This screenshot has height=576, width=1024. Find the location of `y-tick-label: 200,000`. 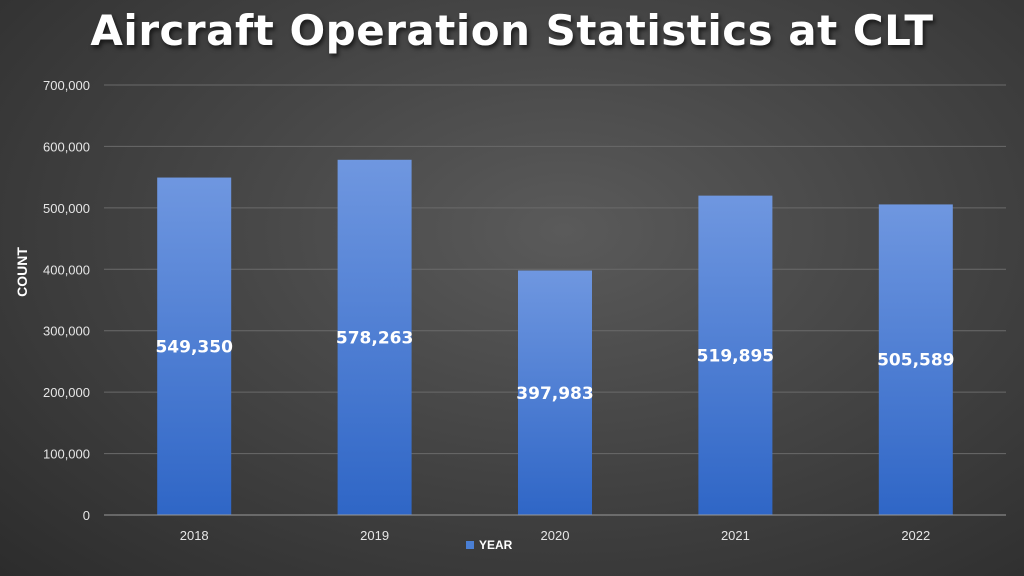

y-tick-label: 200,000 is located at coordinates (66, 392).